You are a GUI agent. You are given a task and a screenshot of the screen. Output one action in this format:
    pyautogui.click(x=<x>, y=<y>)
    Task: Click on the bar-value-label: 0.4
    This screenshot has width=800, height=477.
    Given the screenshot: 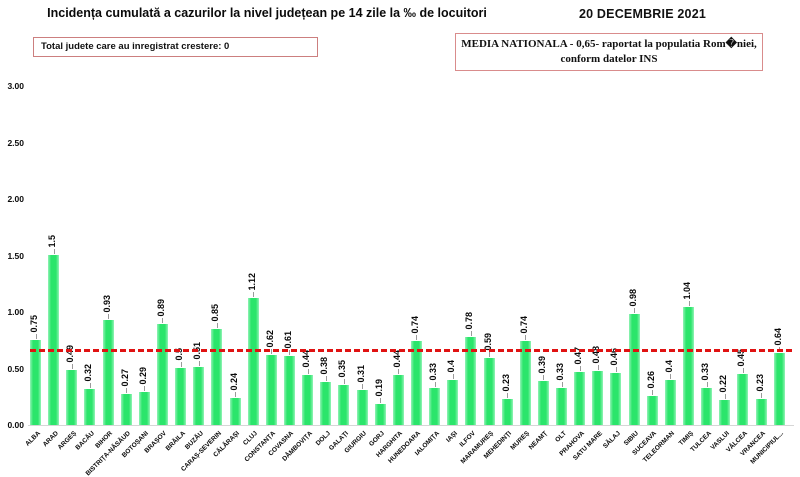 What is the action you would take?
    pyautogui.click(x=451, y=366)
    